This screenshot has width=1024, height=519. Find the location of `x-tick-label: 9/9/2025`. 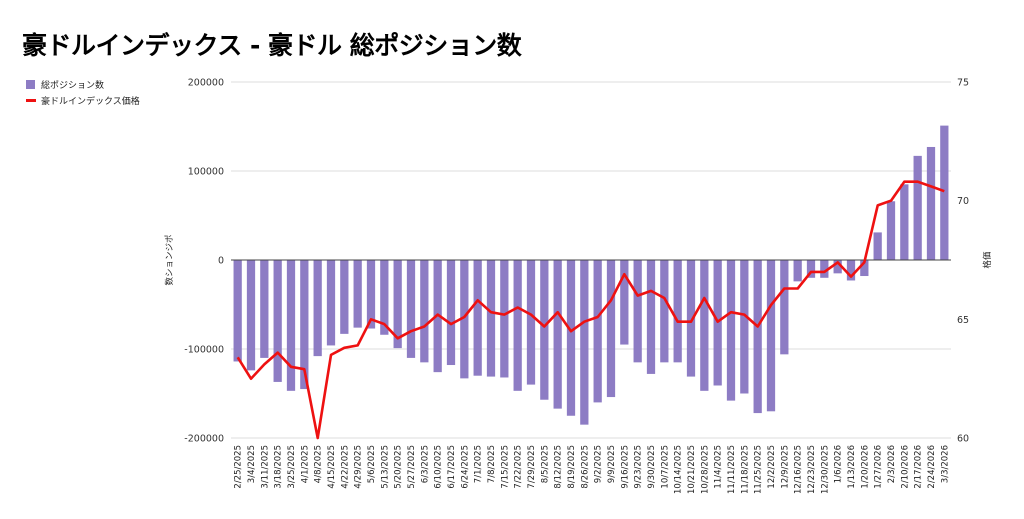

x-tick-label: 9/9/2025 is located at coordinates (612, 464).